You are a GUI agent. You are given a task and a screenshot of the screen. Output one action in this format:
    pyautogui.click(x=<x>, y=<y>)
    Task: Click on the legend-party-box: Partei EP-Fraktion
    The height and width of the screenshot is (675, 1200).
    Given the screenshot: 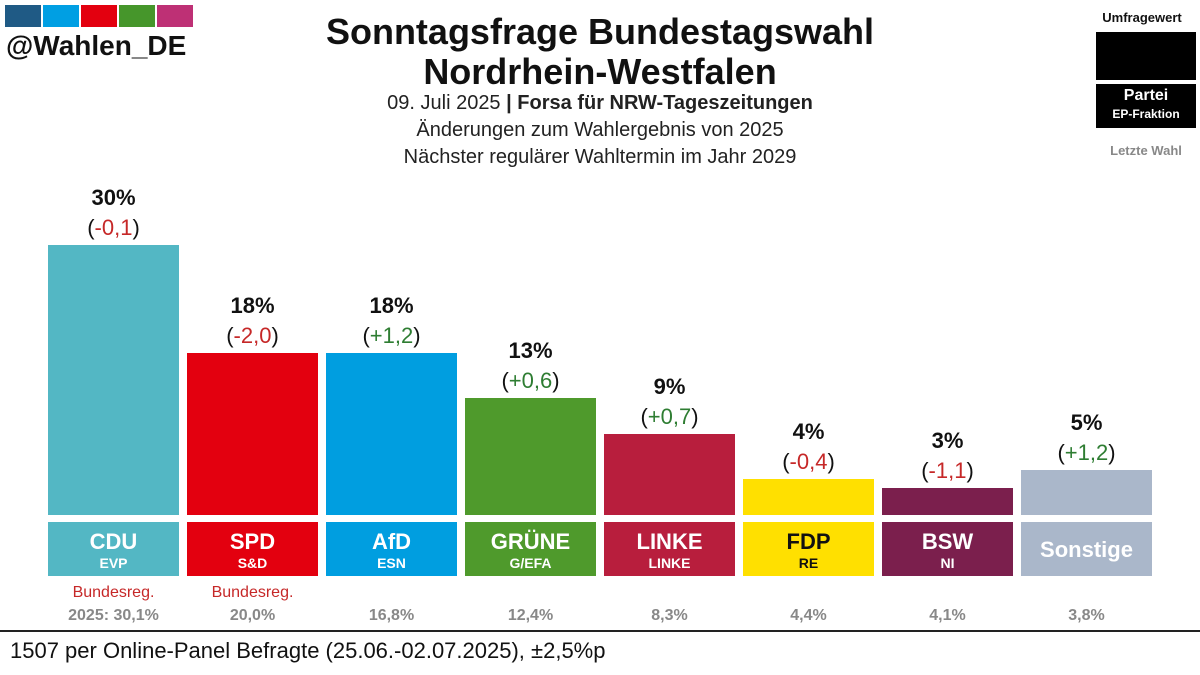 What is the action you would take?
    pyautogui.click(x=1146, y=106)
    